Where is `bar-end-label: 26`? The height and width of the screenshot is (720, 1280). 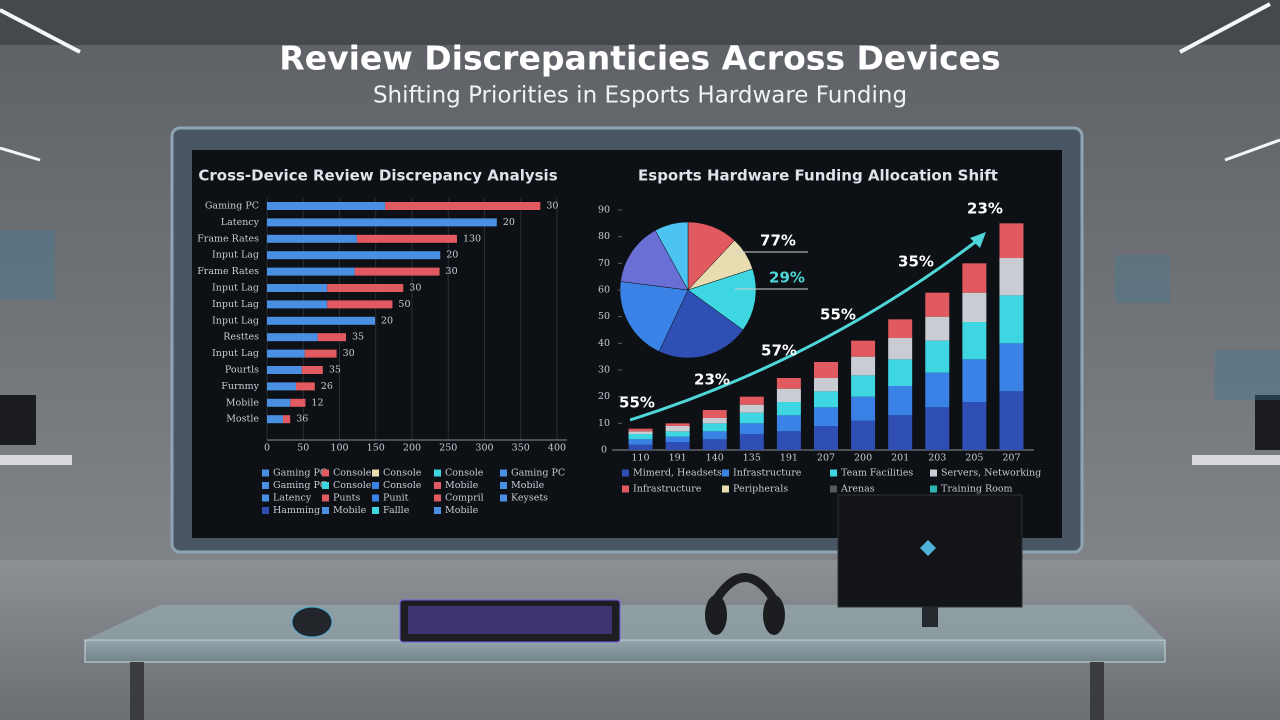
bar-end-label: 26 is located at coordinates (327, 386).